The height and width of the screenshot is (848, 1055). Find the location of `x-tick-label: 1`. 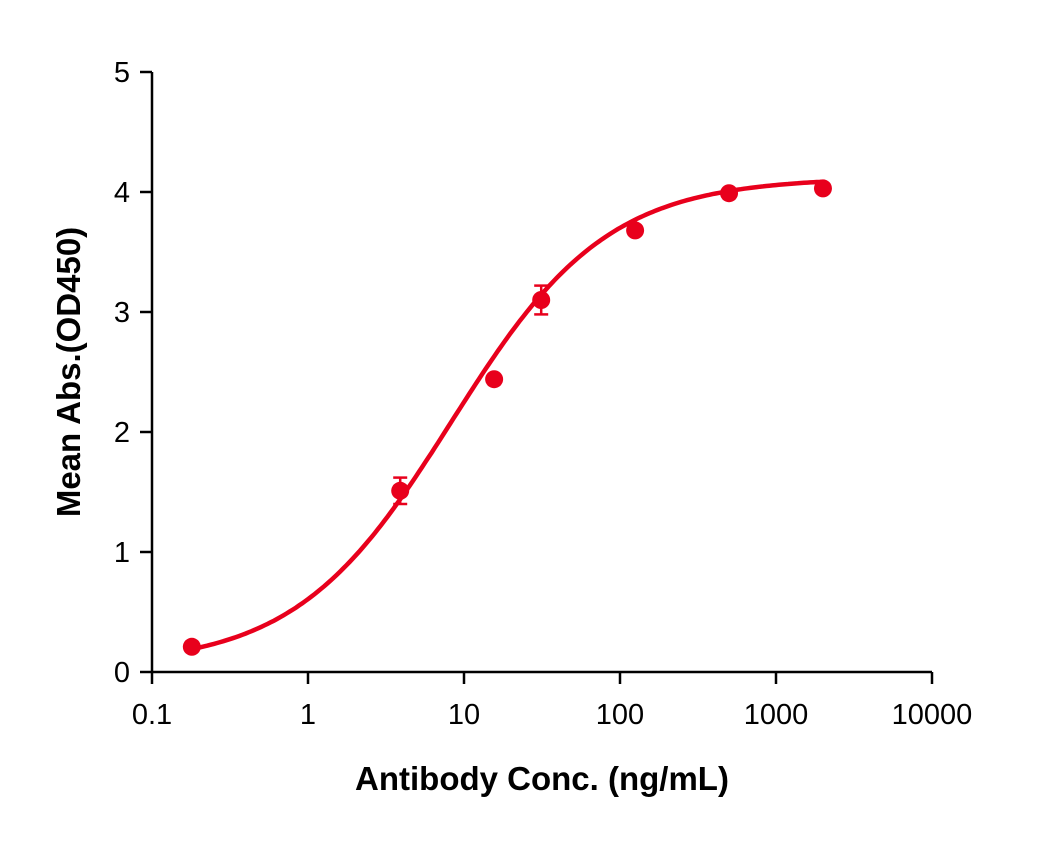

x-tick-label: 1 is located at coordinates (308, 715).